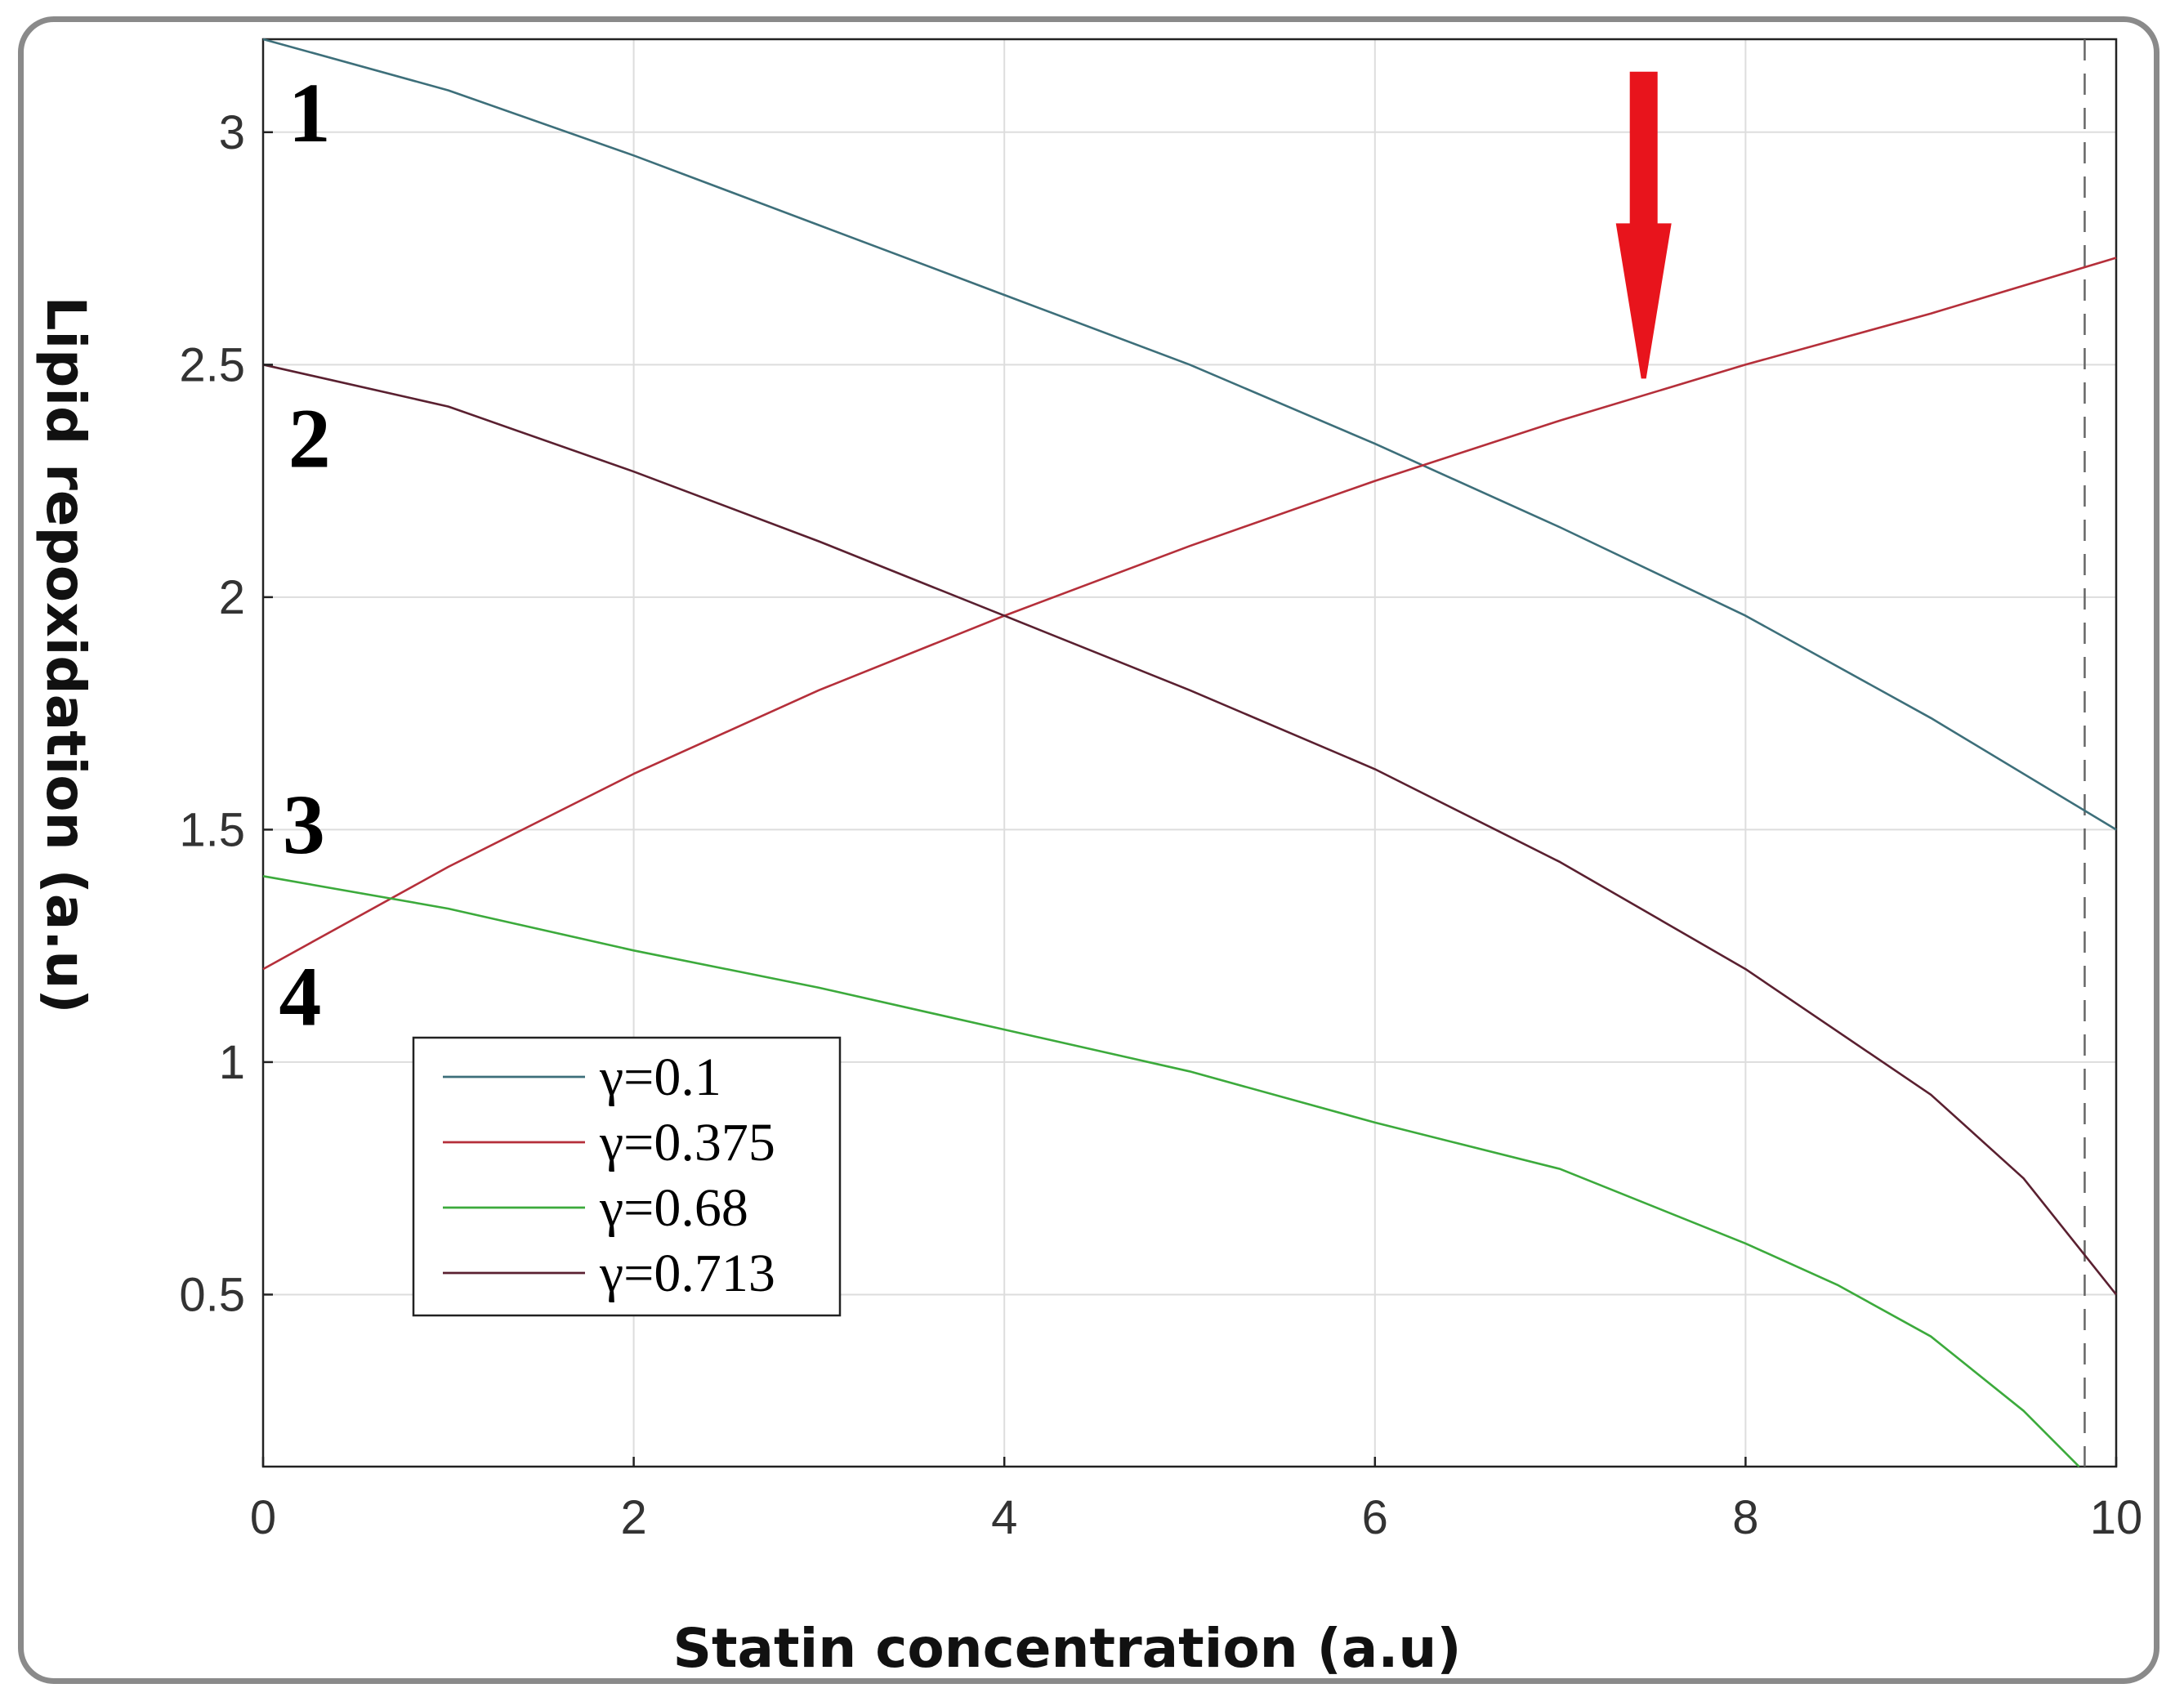  I want to click on arrow-annotation, so click(1643, 225).